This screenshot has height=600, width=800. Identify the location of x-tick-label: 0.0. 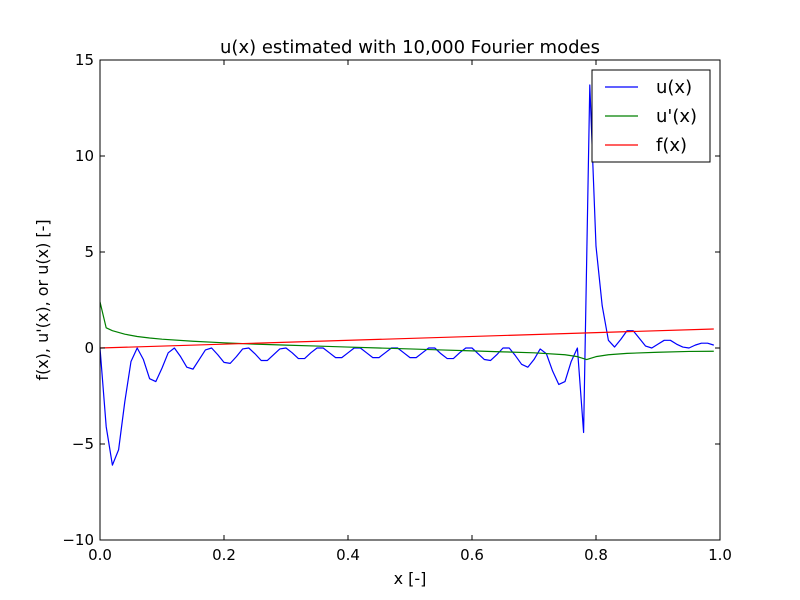
(100, 555).